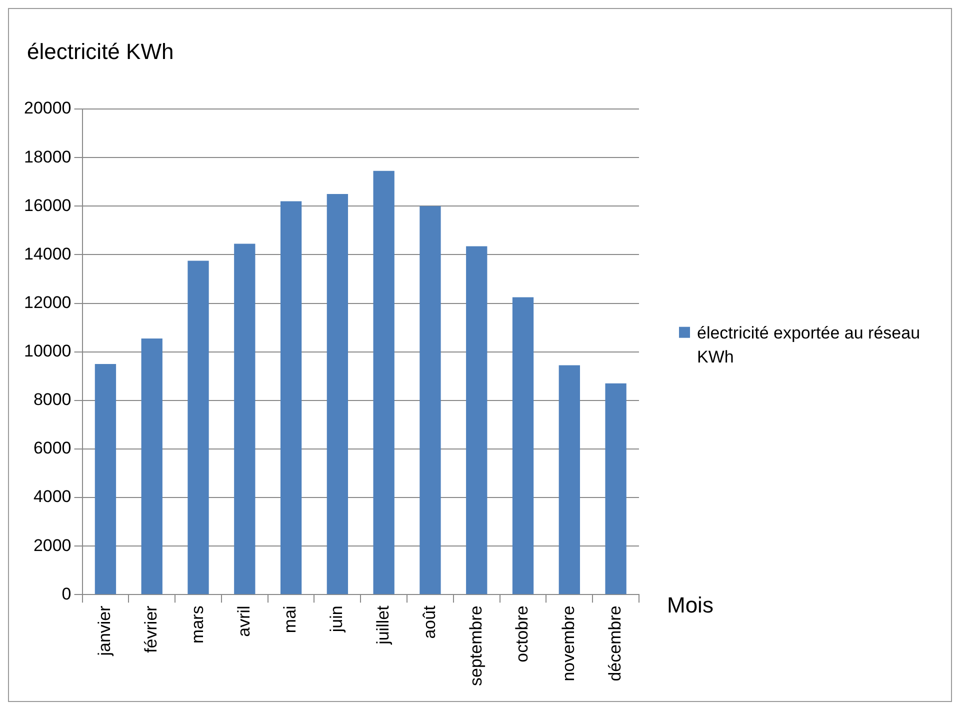  What do you see at coordinates (52, 448) in the screenshot?
I see `y-tick-label: 6000` at bounding box center [52, 448].